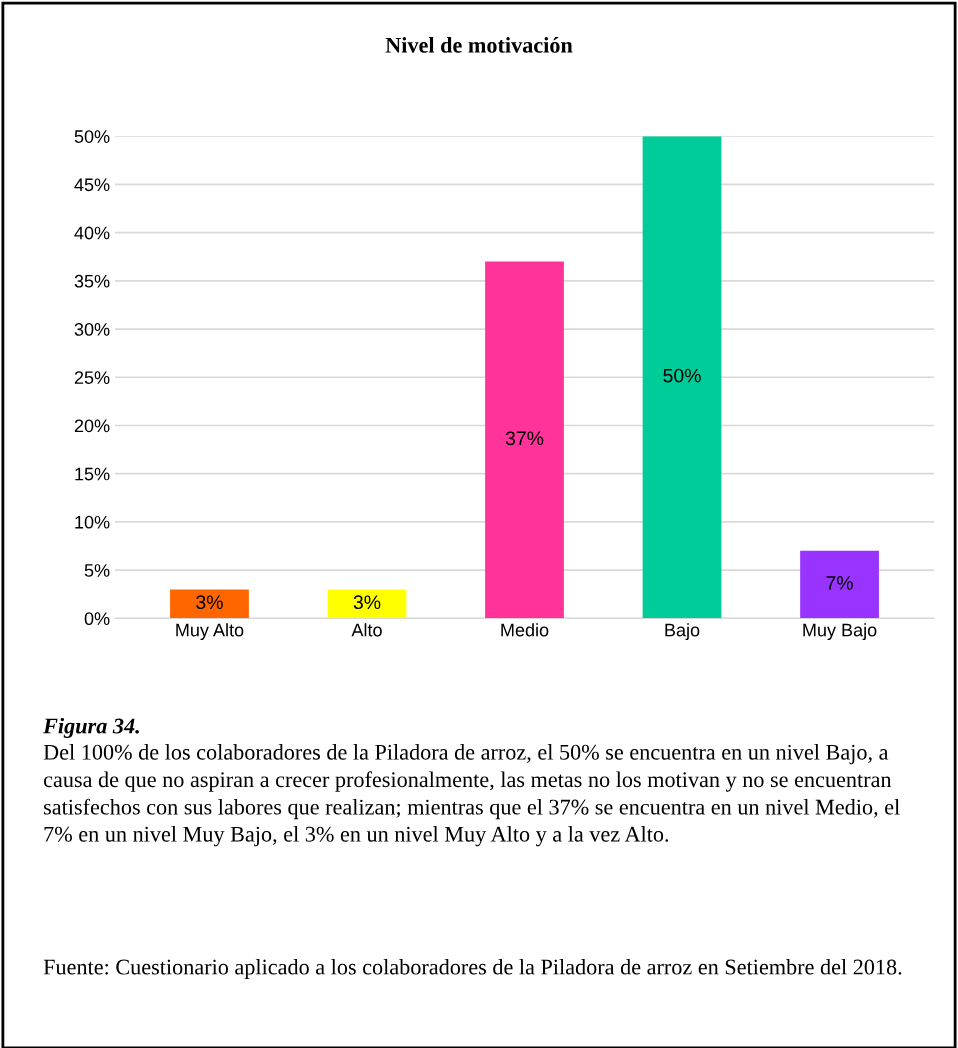 This screenshot has width=958, height=1048. I want to click on y-tick-label: 10%, so click(92, 522).